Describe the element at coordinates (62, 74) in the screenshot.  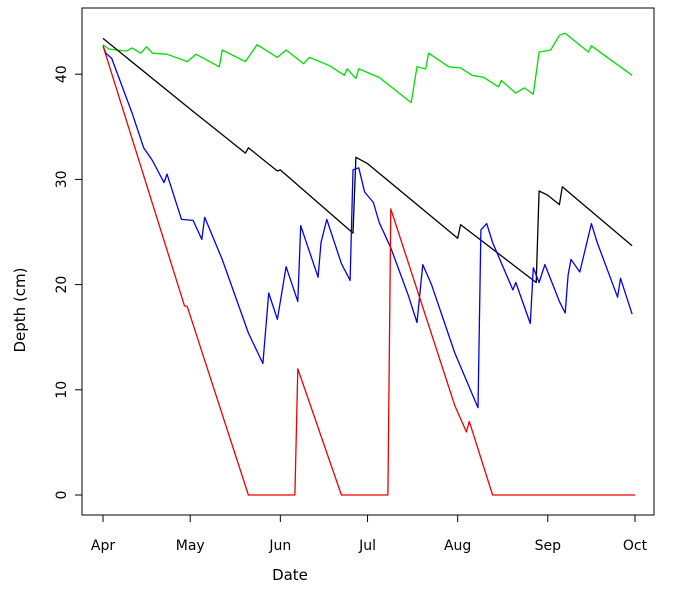
I see `y-tick-label: 40` at that location.